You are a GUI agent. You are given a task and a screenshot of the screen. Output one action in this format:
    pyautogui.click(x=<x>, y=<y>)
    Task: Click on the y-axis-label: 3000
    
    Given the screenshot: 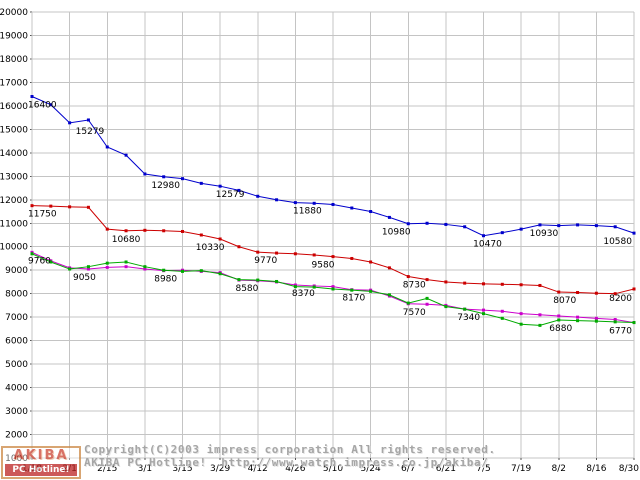 What is the action you would take?
    pyautogui.click(x=16, y=412)
    